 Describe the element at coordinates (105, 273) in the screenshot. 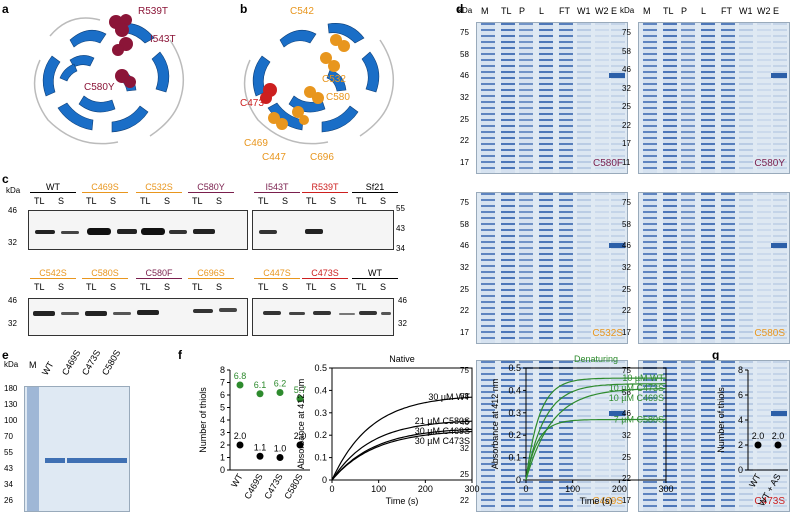

I see `c-r2-group-1: C580S` at that location.